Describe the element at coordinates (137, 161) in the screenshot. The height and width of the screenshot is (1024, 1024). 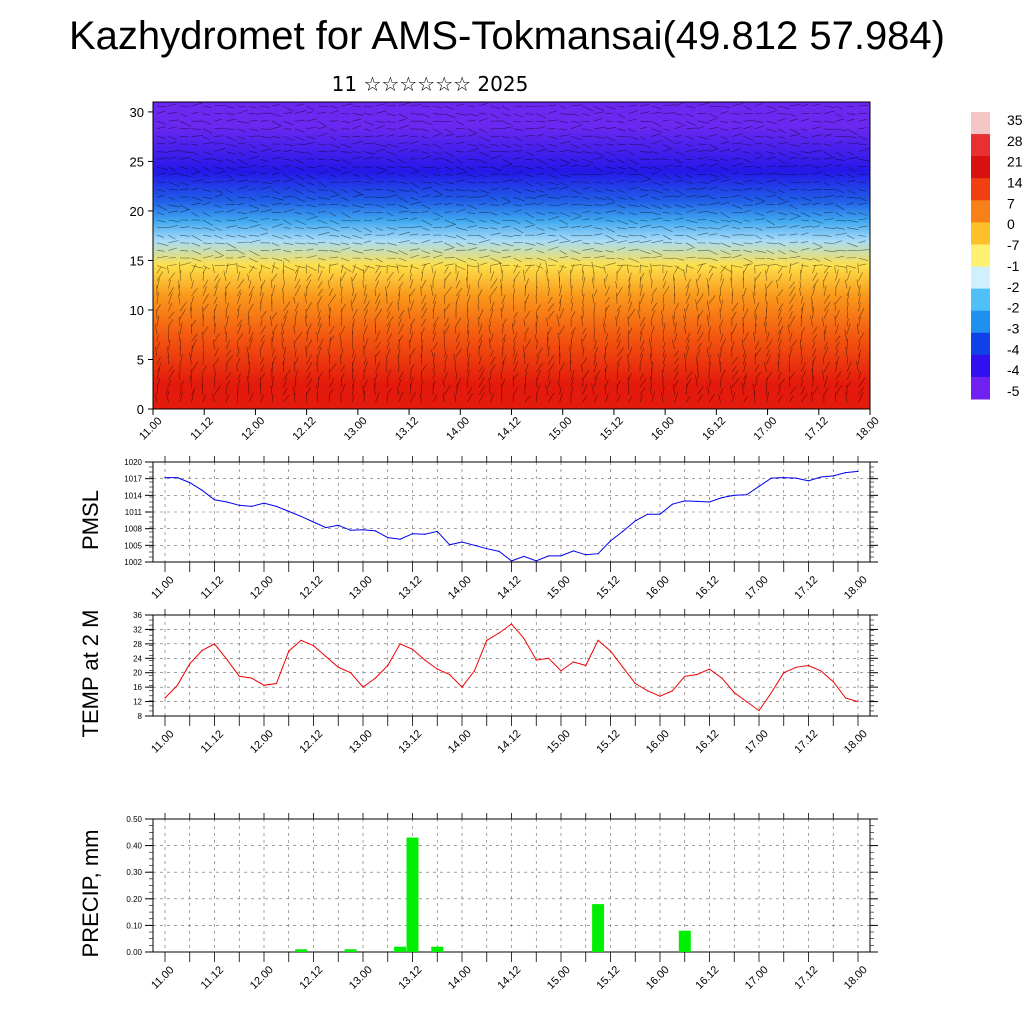
I see `y-tick-label: 25` at that location.